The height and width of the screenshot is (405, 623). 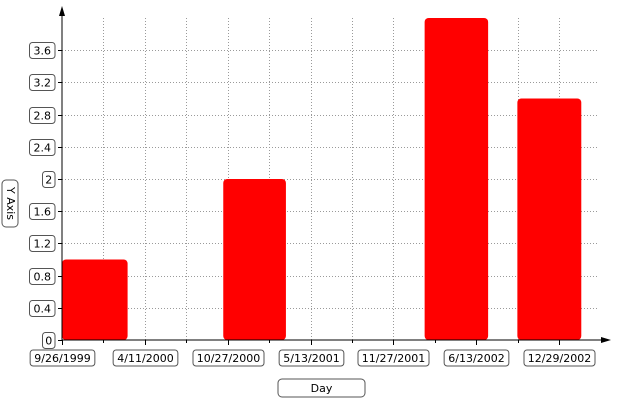 I want to click on y-tick-label: 1.2, so click(x=42, y=243).